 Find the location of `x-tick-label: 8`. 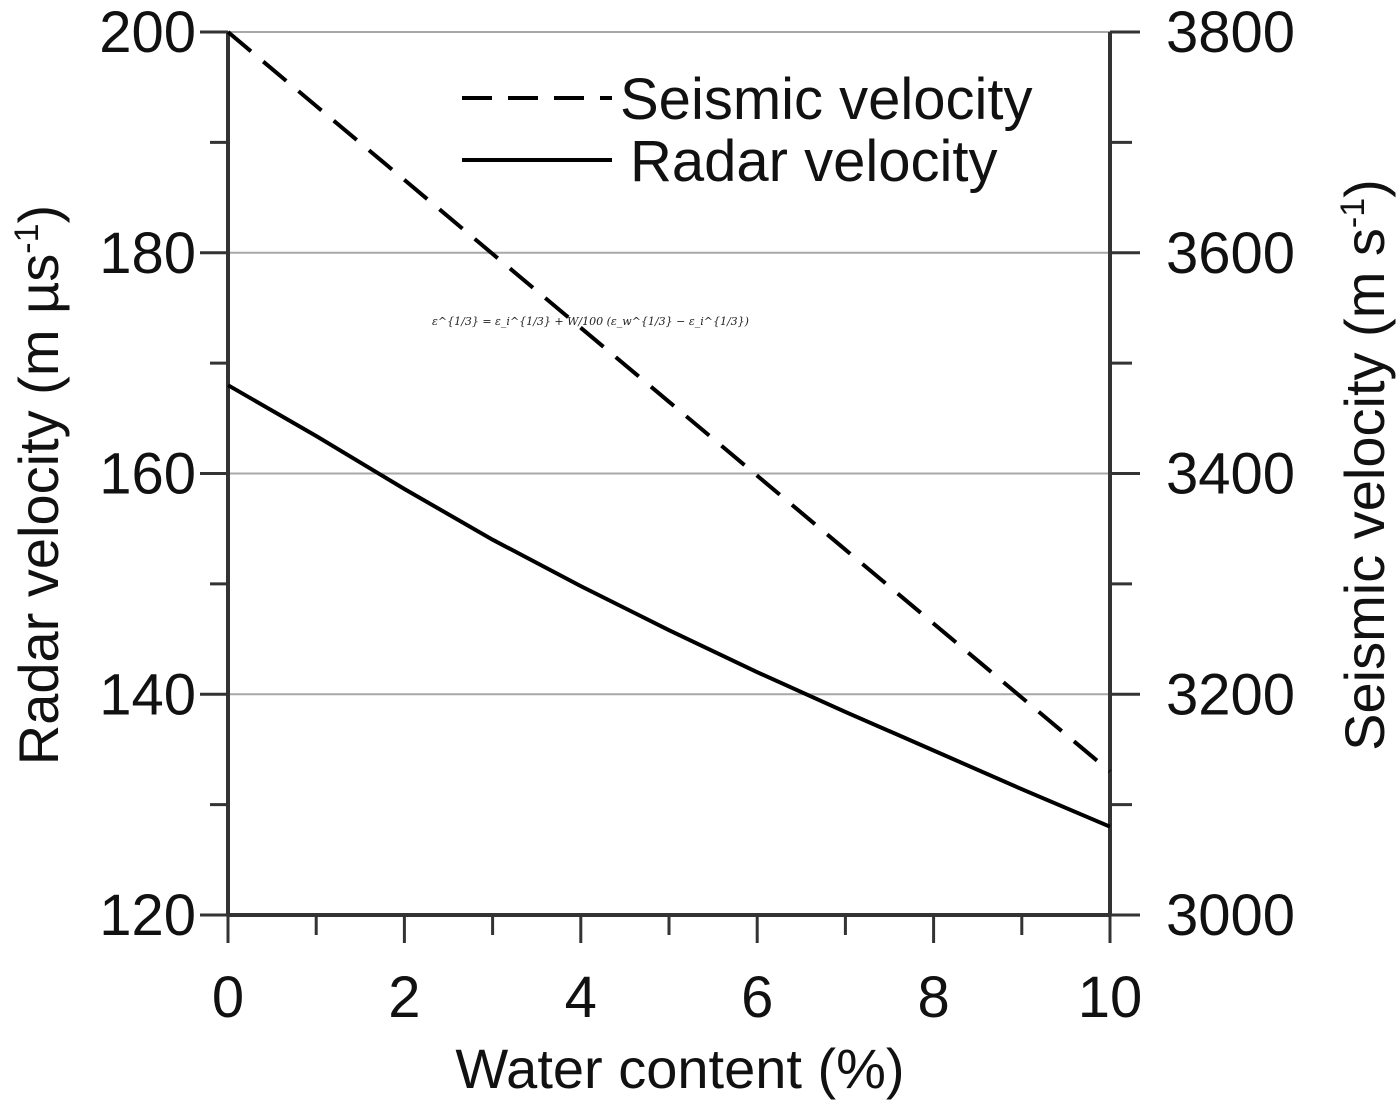

x-tick-label: 8 is located at coordinates (933, 997).